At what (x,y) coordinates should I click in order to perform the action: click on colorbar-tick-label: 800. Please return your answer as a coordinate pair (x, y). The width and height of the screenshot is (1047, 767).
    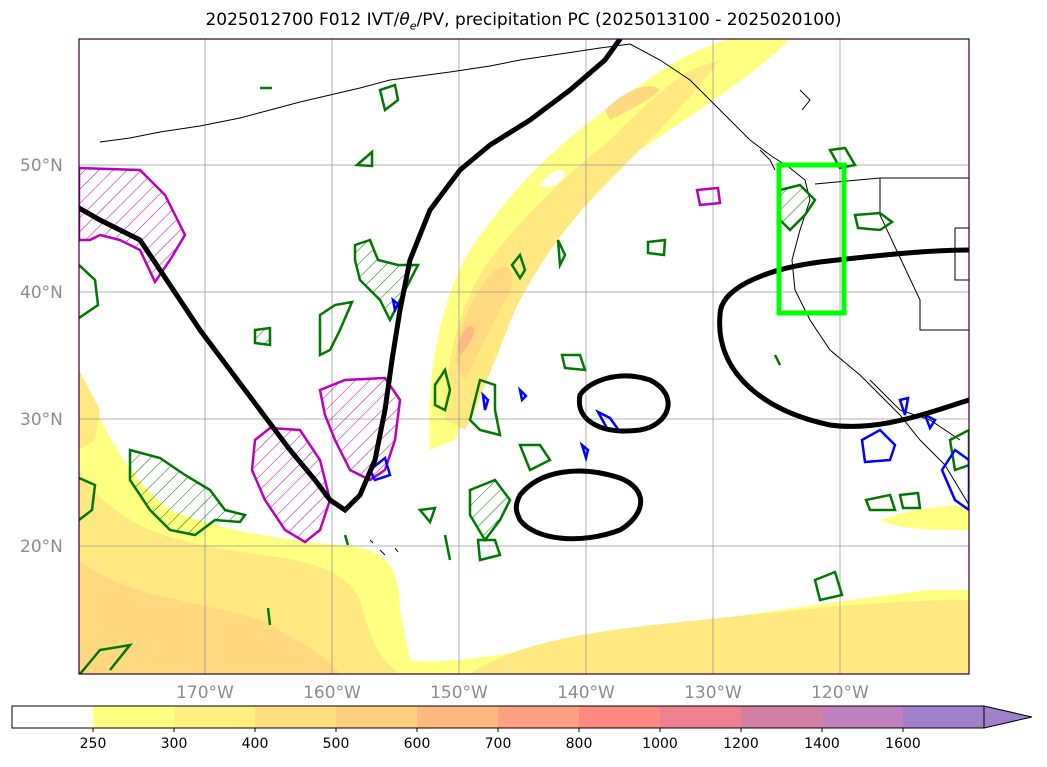
    Looking at the image, I should click on (579, 744).